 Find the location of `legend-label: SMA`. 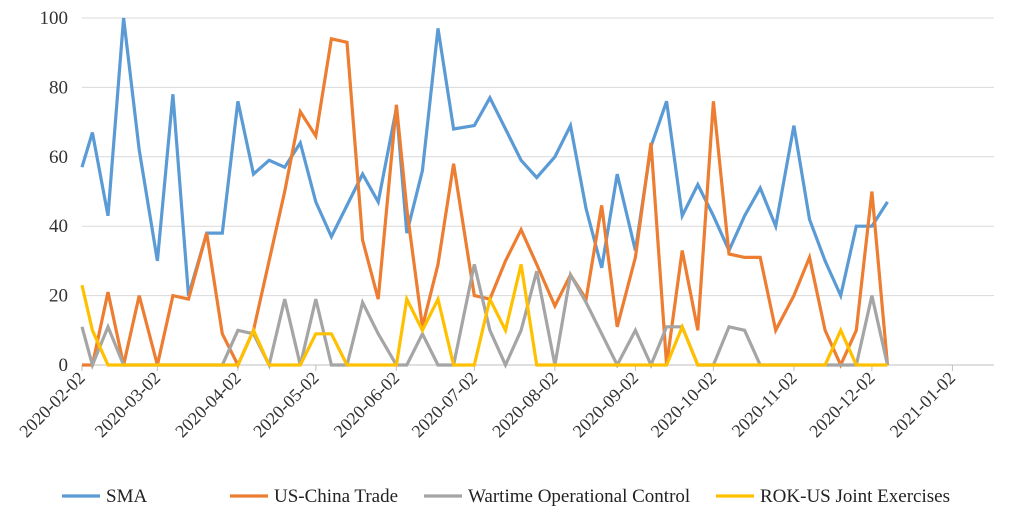

legend-label: SMA is located at coordinates (126, 496).